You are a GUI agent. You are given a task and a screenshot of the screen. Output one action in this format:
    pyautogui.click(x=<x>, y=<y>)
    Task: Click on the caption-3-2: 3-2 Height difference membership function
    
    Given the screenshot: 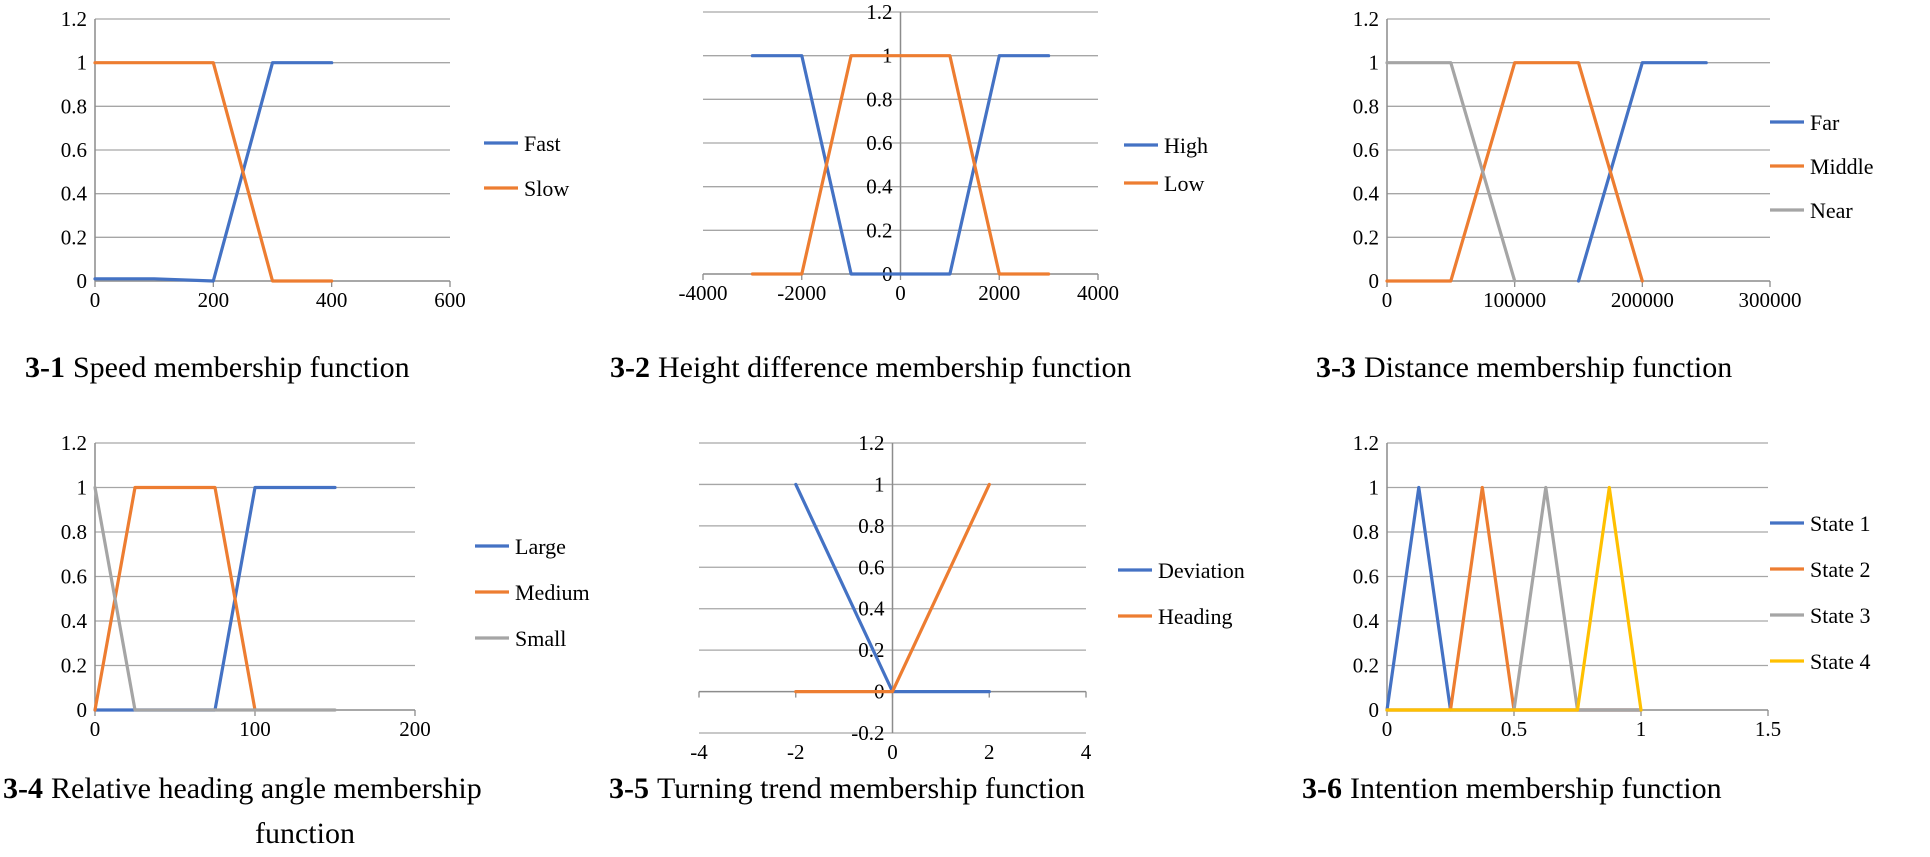 What is the action you would take?
    pyautogui.click(x=870, y=368)
    